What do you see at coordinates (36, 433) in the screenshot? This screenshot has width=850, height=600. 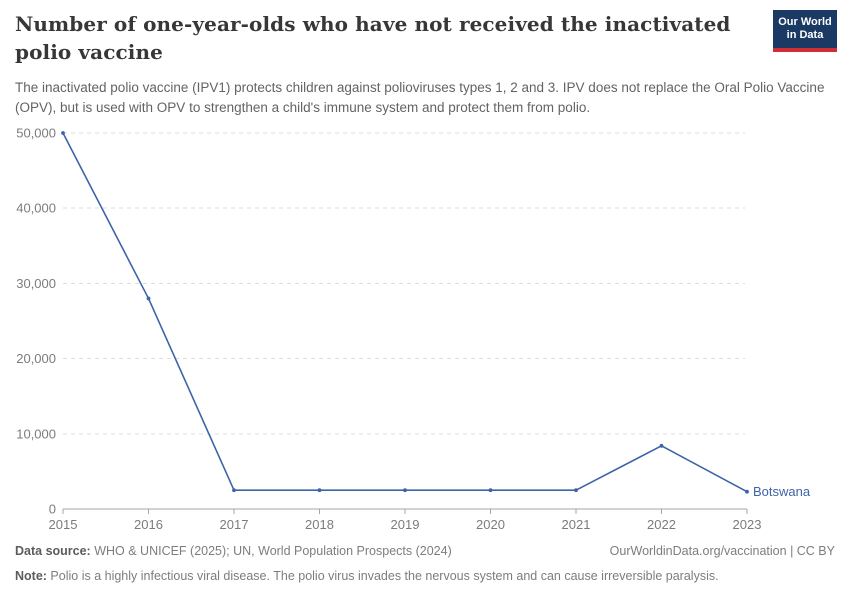 I see `y-tick-label: 10,000` at bounding box center [36, 433].